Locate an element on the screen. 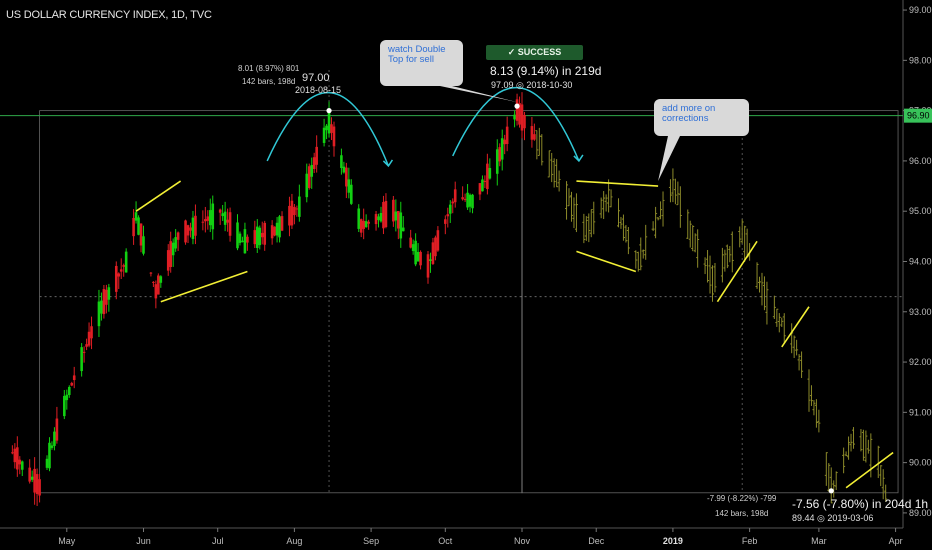 The image size is (932, 550). measure-bottom-left: -7.99 (-8.22%) -799 142 bars, 198d is located at coordinates (741, 506).